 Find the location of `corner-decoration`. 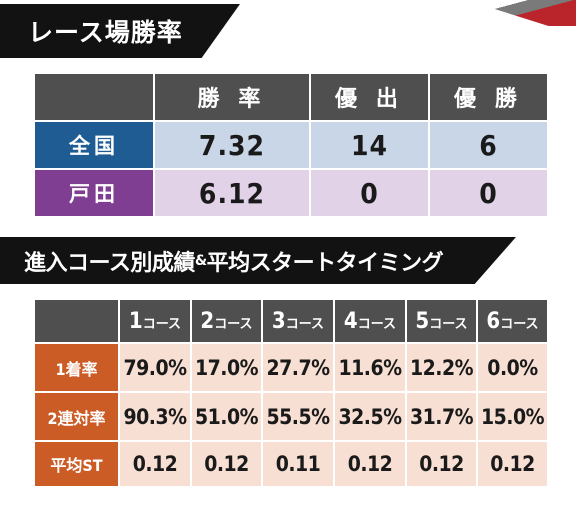

corner-decoration is located at coordinates (521, 13).